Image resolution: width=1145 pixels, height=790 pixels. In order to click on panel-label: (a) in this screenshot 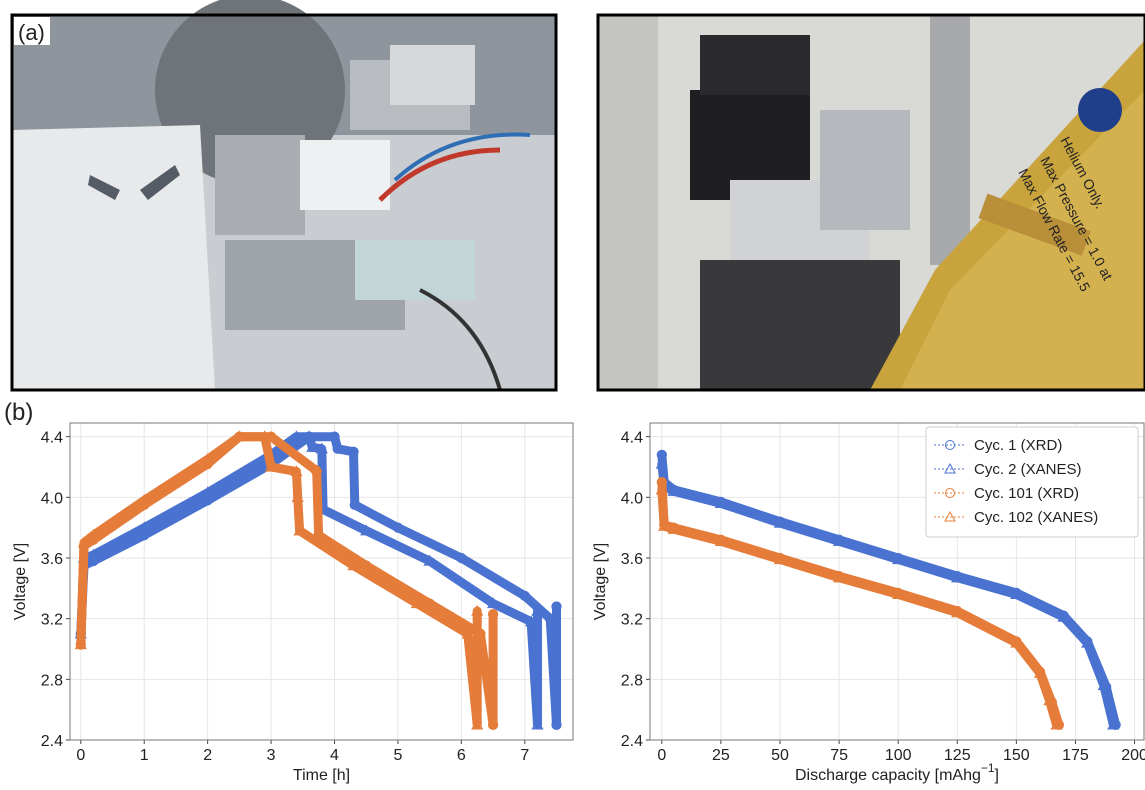, I will do `click(31, 32)`.